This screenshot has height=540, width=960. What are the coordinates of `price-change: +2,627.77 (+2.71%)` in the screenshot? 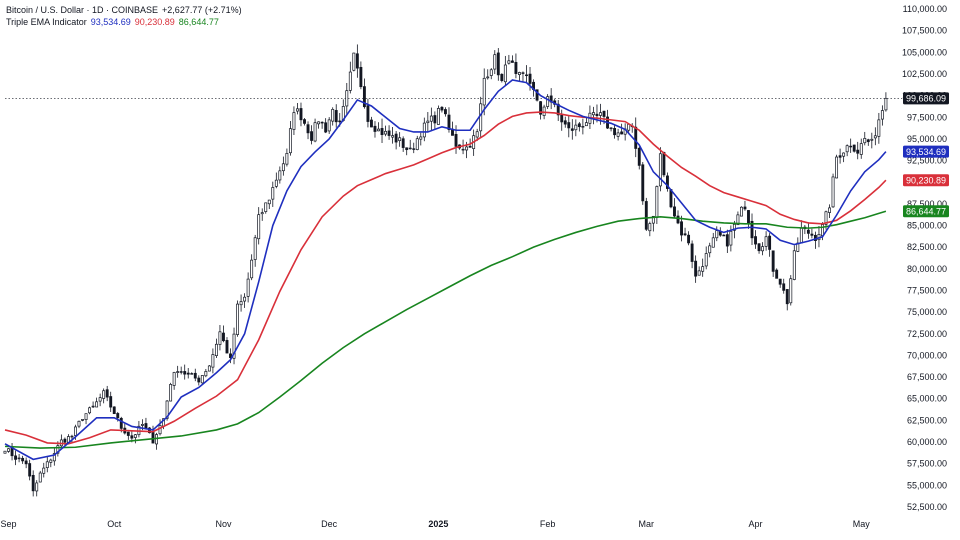 It's located at (202, 10).